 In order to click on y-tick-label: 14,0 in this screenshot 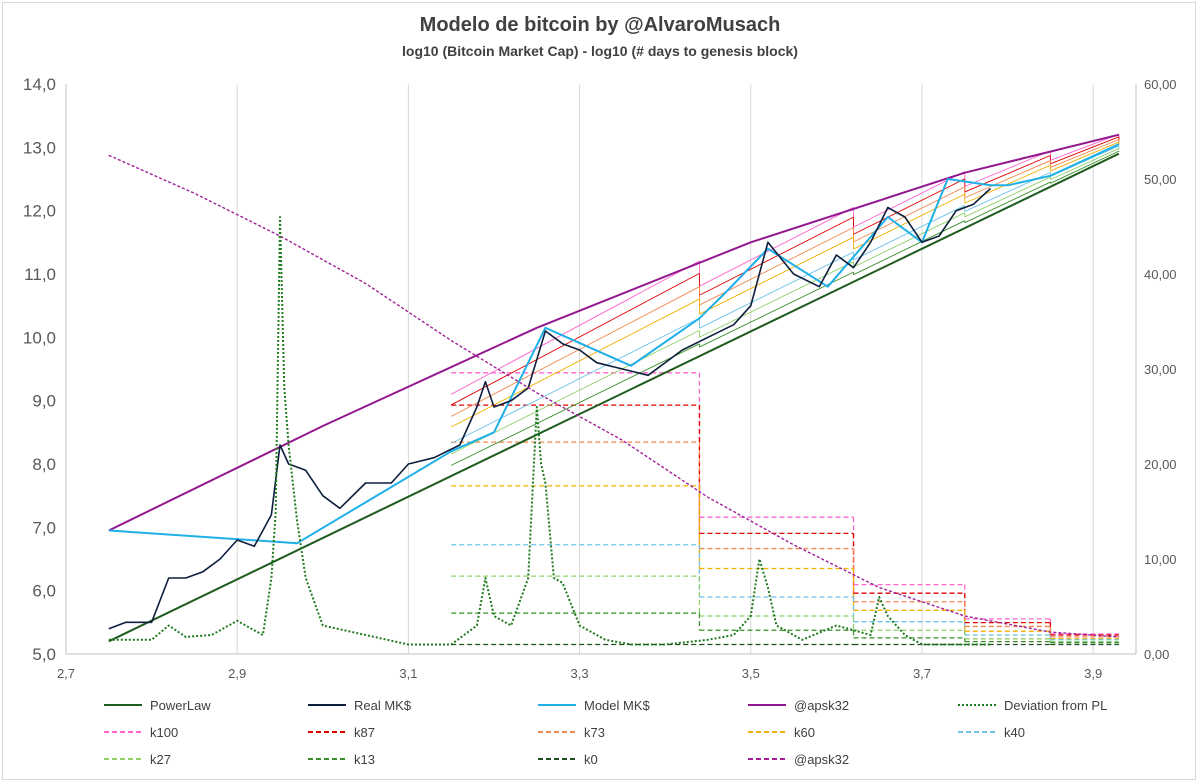, I will do `click(39, 84)`.